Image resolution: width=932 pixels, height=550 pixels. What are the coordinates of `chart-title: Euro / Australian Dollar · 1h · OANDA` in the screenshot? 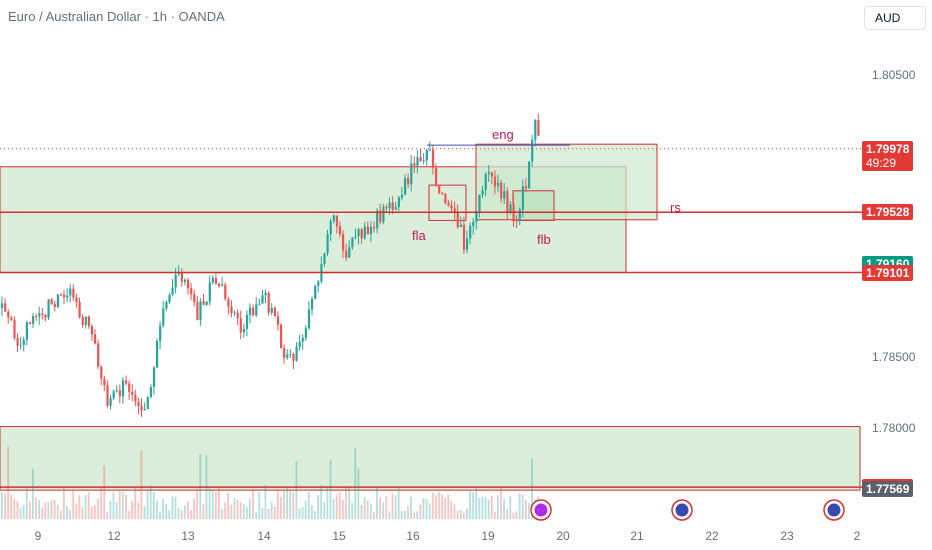 It's located at (116, 16).